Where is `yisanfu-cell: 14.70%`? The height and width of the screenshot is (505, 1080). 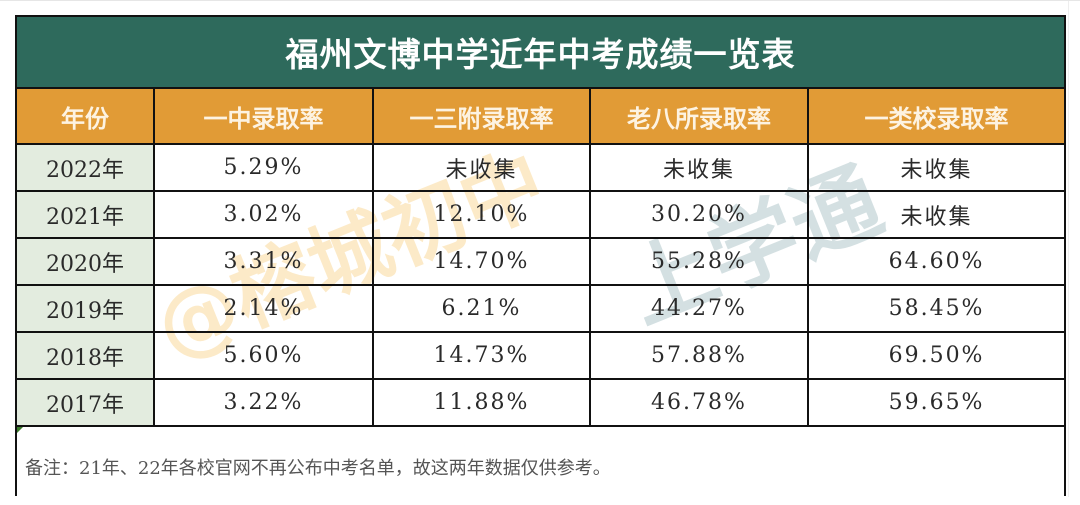
yisanfu-cell: 14.70% is located at coordinates (481, 261).